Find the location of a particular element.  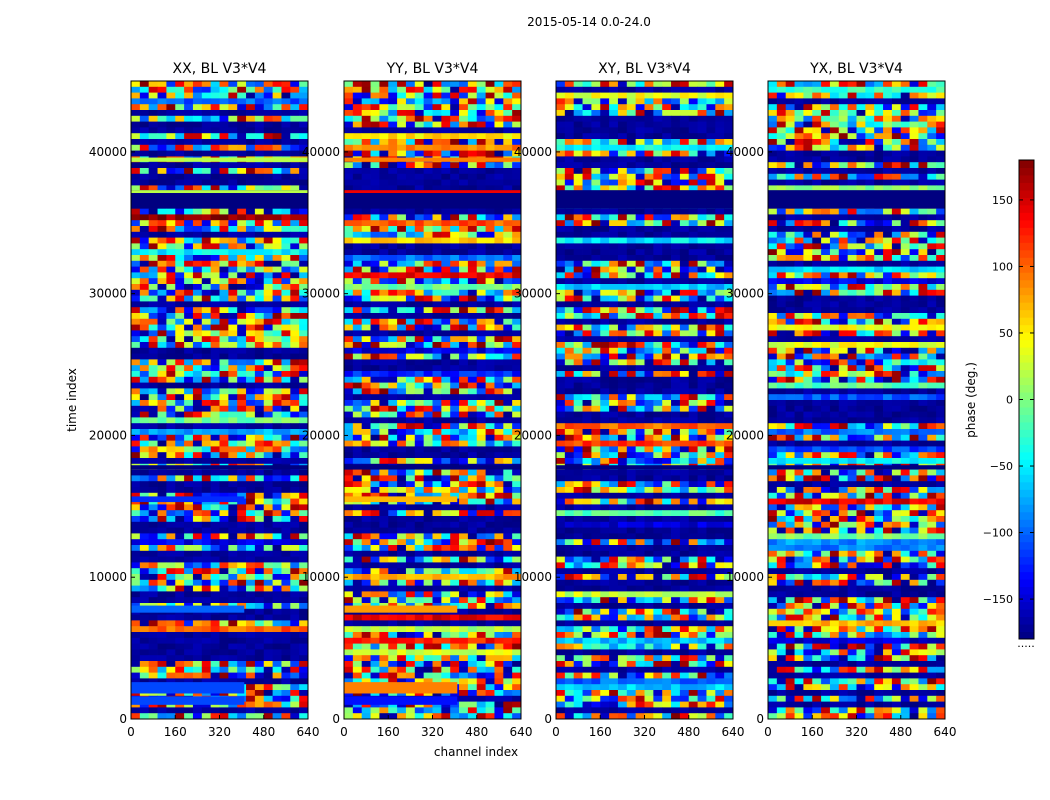

panel-2-xtick-label: 160 is located at coordinates (388, 732).